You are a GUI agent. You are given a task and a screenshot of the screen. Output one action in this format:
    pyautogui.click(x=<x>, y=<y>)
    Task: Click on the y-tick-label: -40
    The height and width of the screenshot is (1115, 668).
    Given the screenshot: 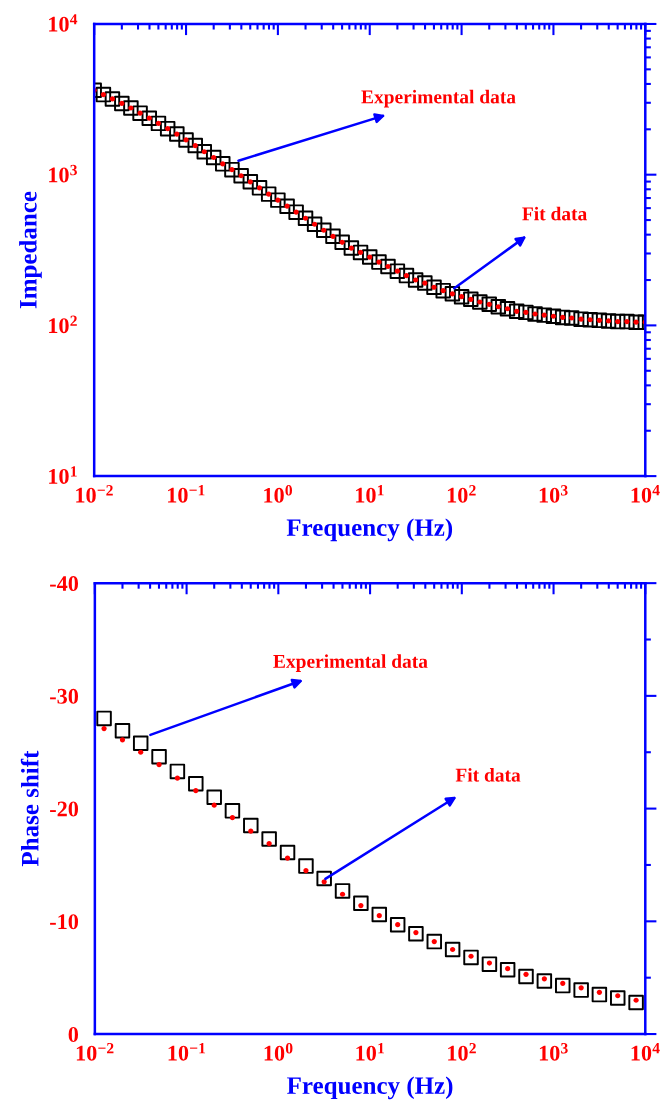 What is the action you would take?
    pyautogui.click(x=64, y=584)
    